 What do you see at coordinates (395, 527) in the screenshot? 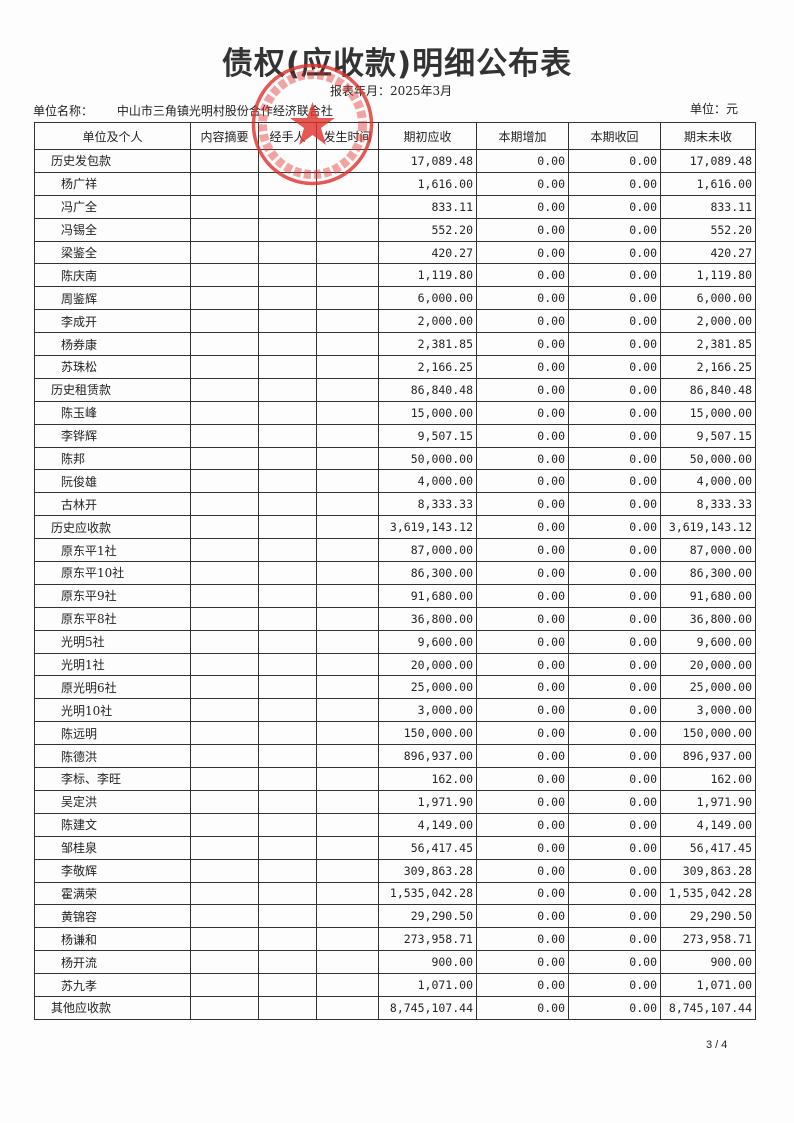
I see `table-row: 历史应收款 3,619,143.12 0.00 0.00 3,619,143.12` at bounding box center [395, 527].